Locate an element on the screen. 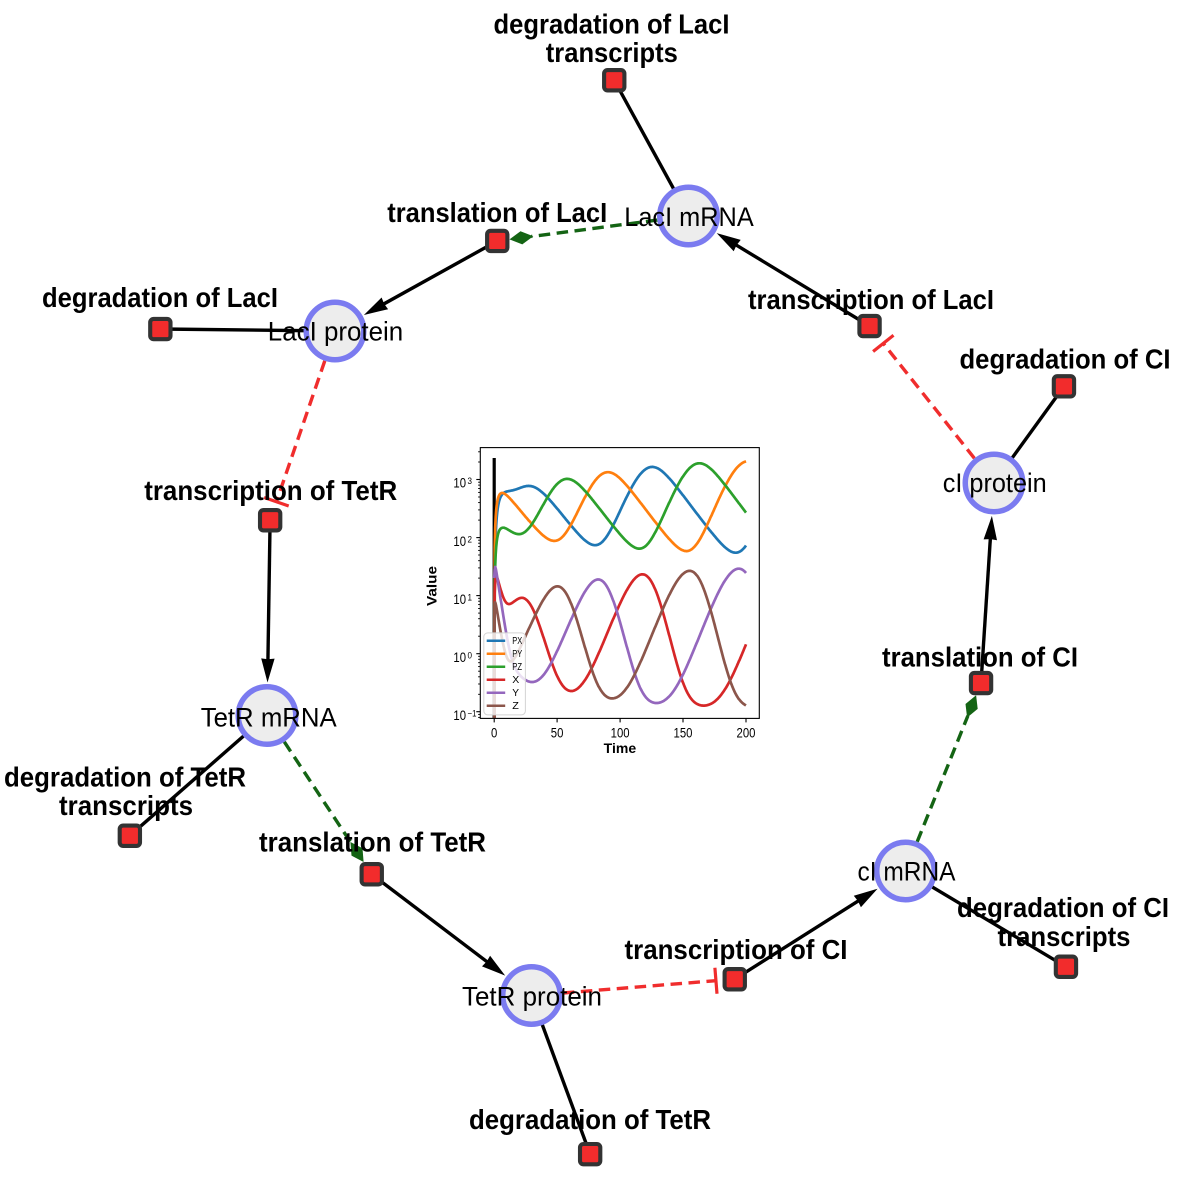  svg-text: Y is located at coordinates (515, 693).